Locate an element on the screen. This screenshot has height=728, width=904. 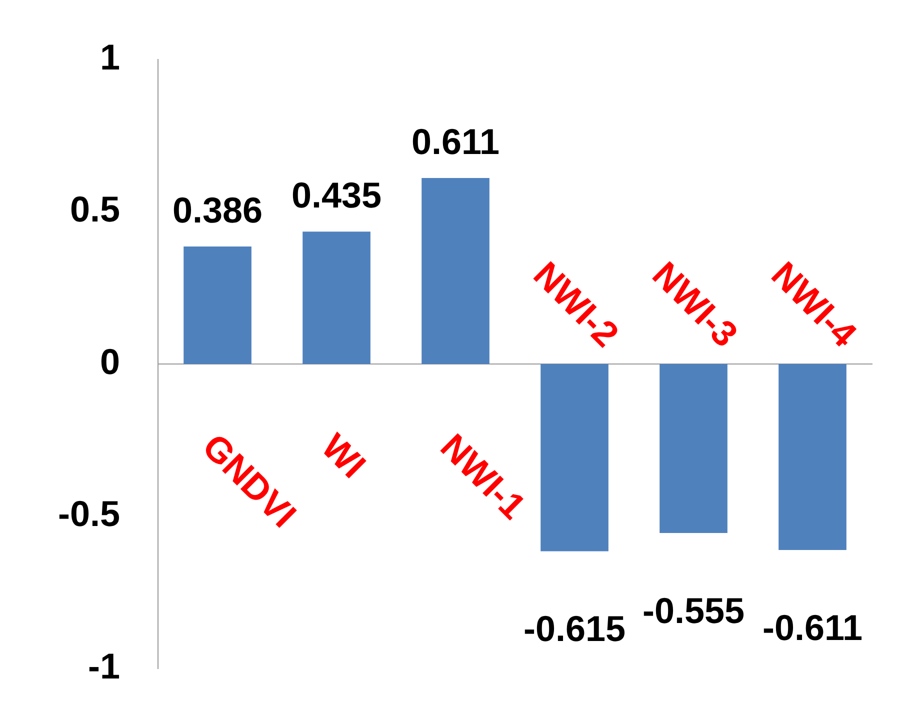
data-label: -0.615 is located at coordinates (574, 629).